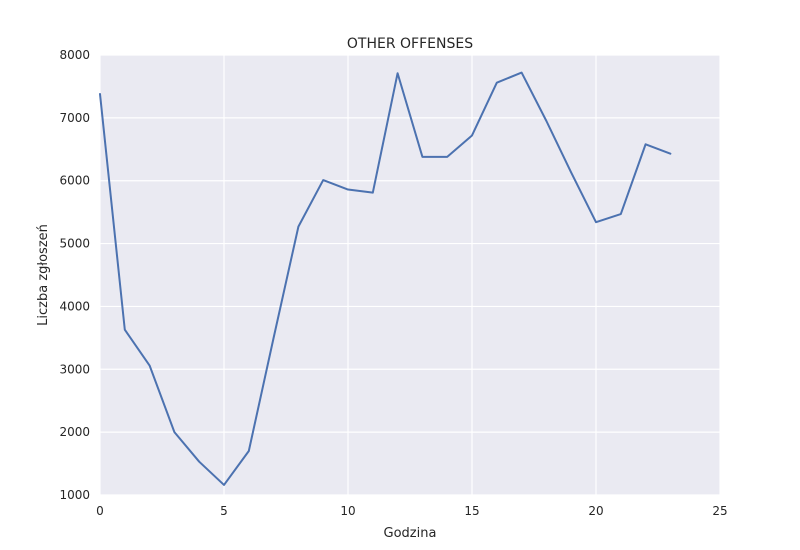 This screenshot has width=800, height=550. Describe the element at coordinates (74, 181) in the screenshot. I see `y-tick-label: 6000` at that location.